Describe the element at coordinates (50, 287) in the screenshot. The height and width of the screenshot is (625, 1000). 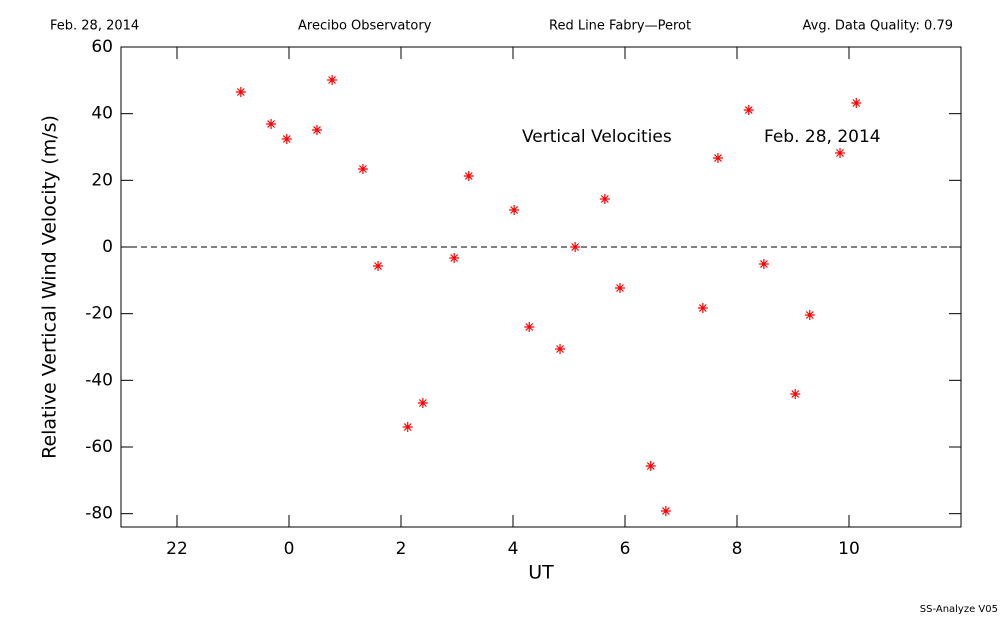
I see `y-axis-label: Relative Vertical Wind Velocity (m/s)` at that location.